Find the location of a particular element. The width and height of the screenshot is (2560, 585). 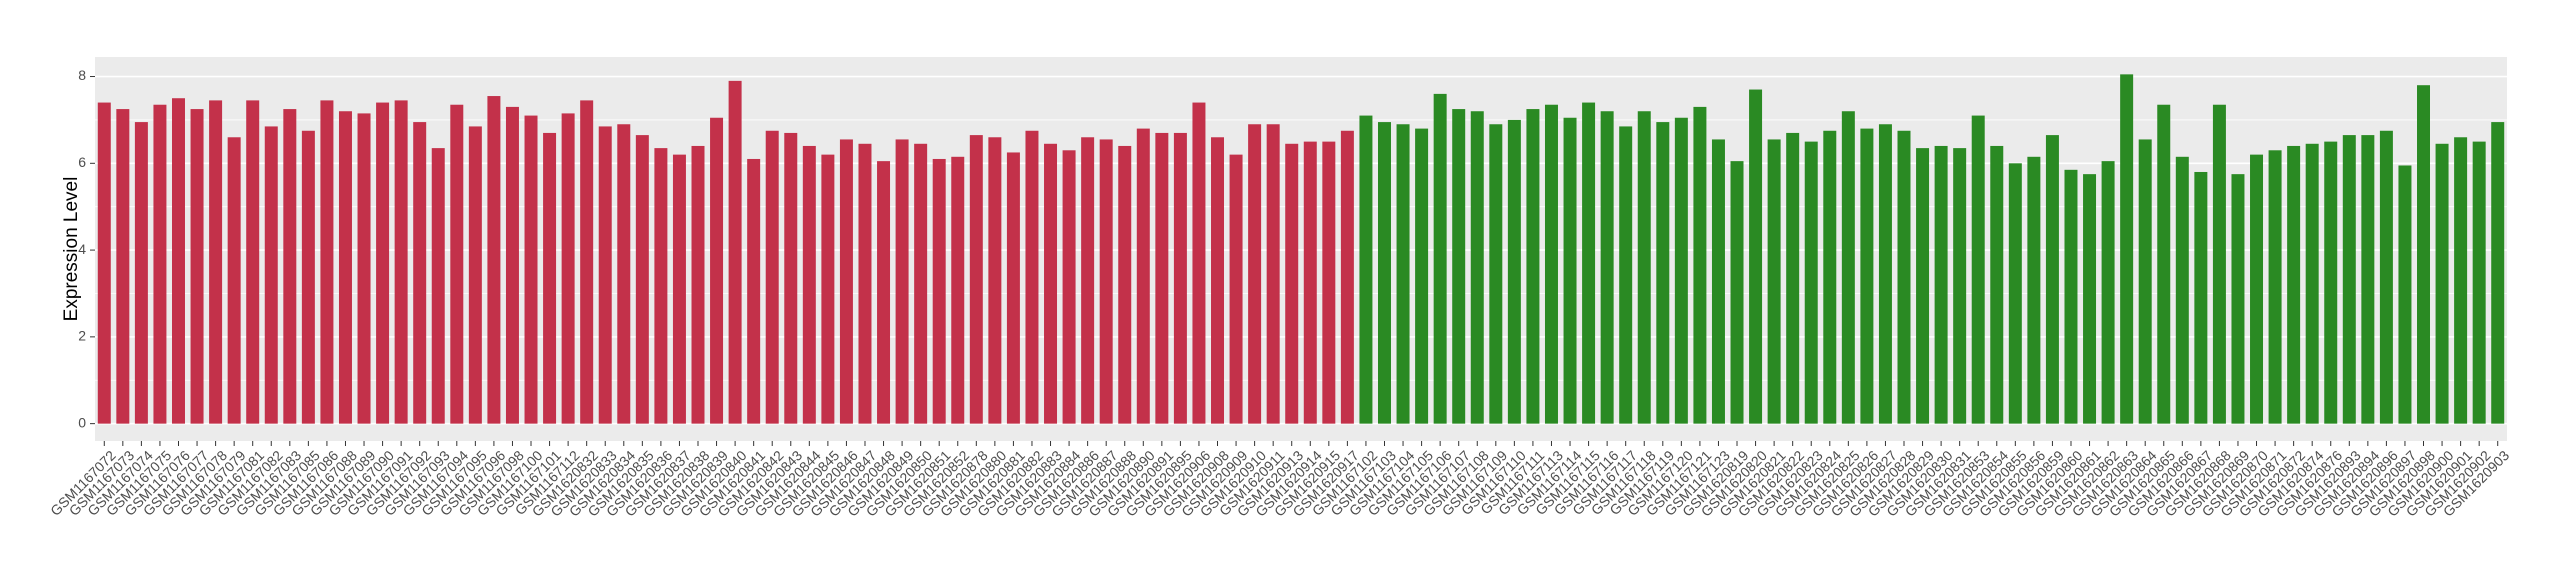

y-tick-label: 8 is located at coordinates (82, 75).